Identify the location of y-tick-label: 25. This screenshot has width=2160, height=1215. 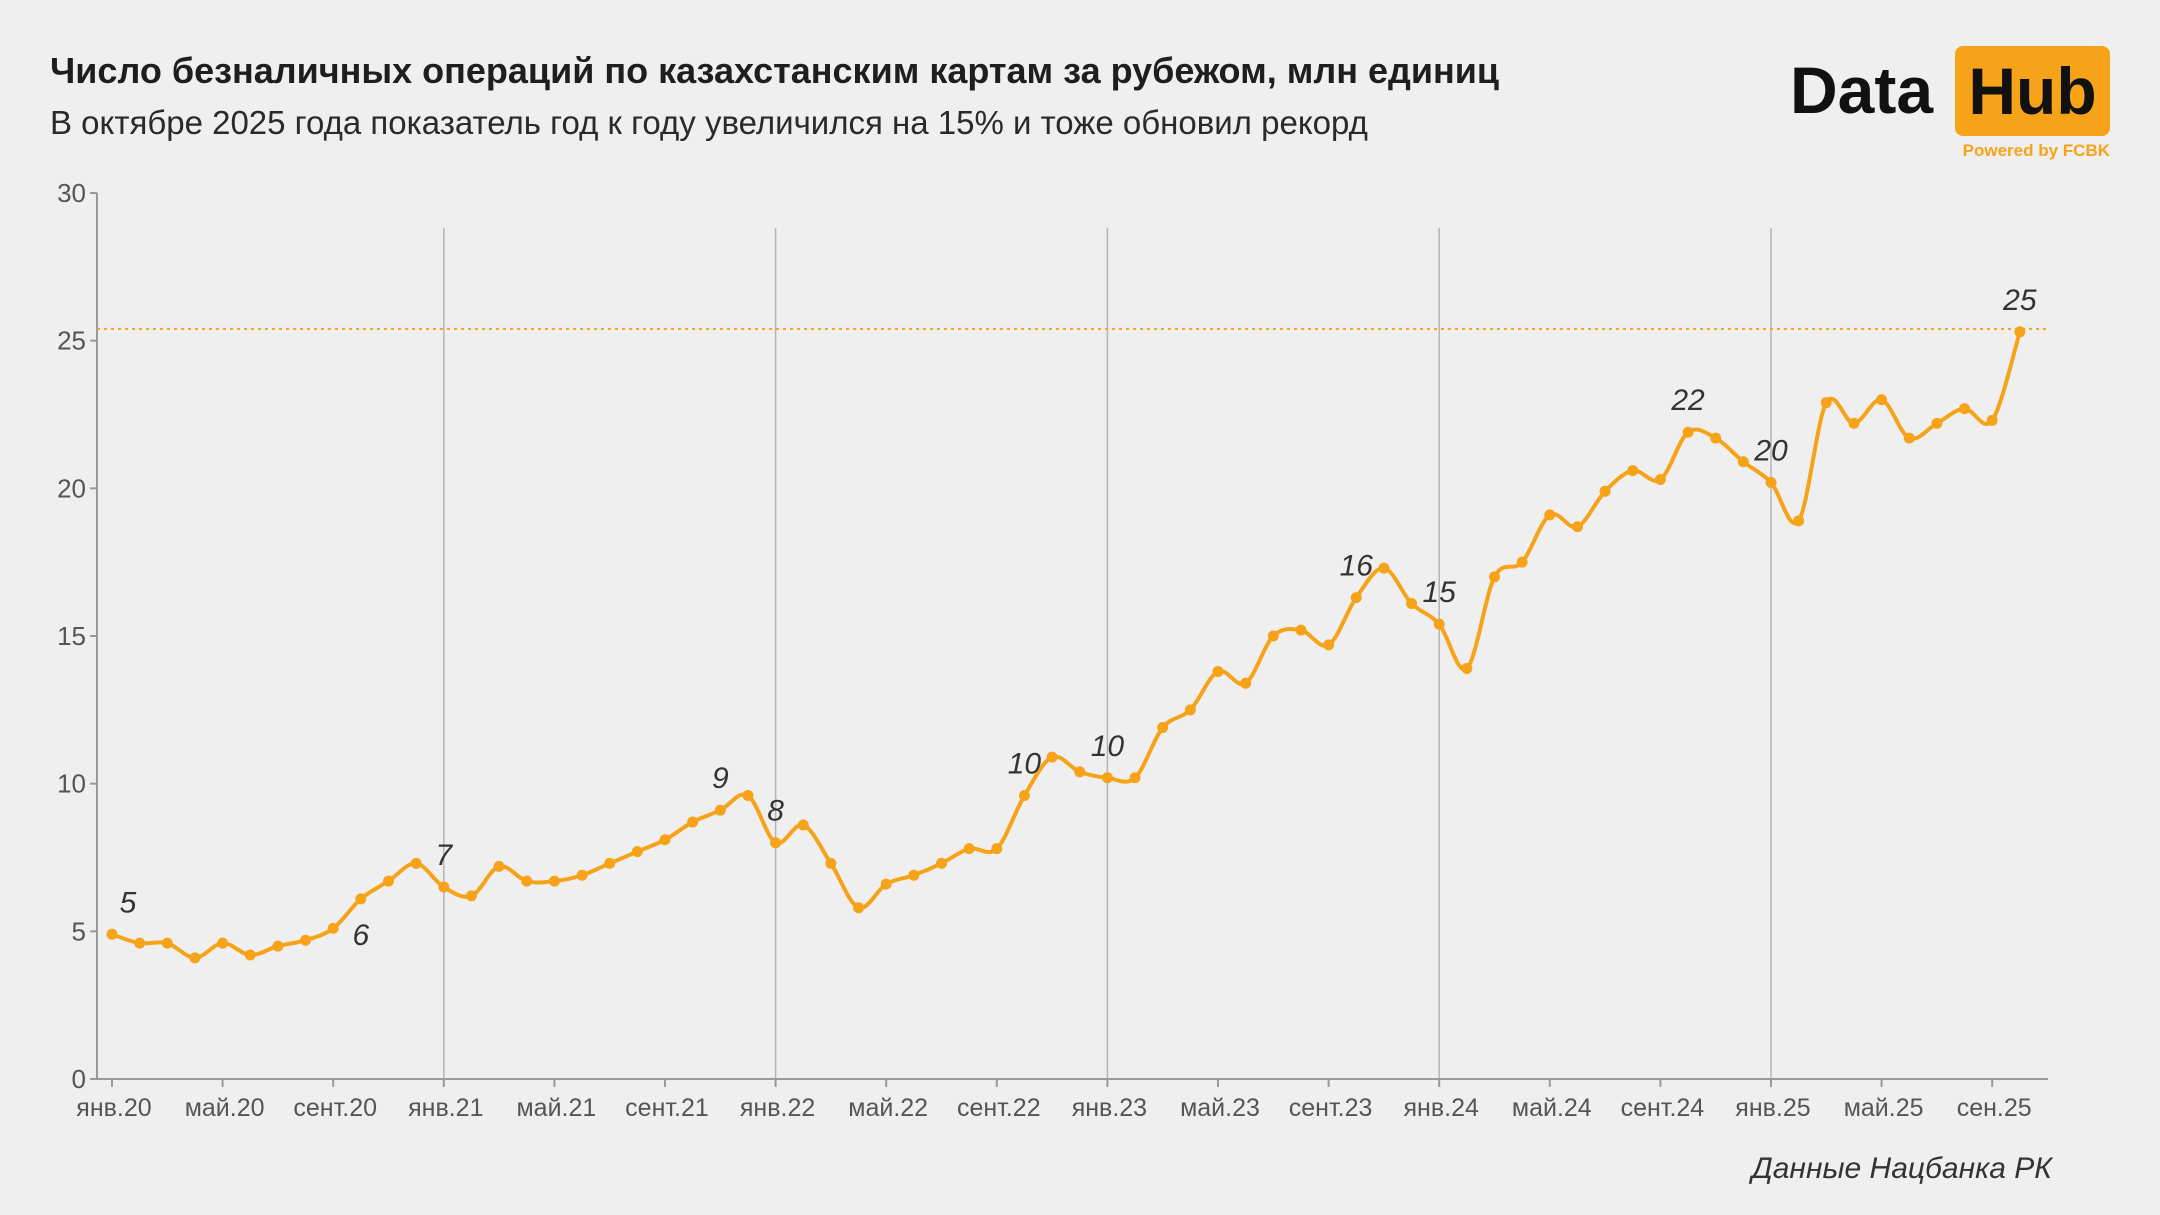
(71, 341).